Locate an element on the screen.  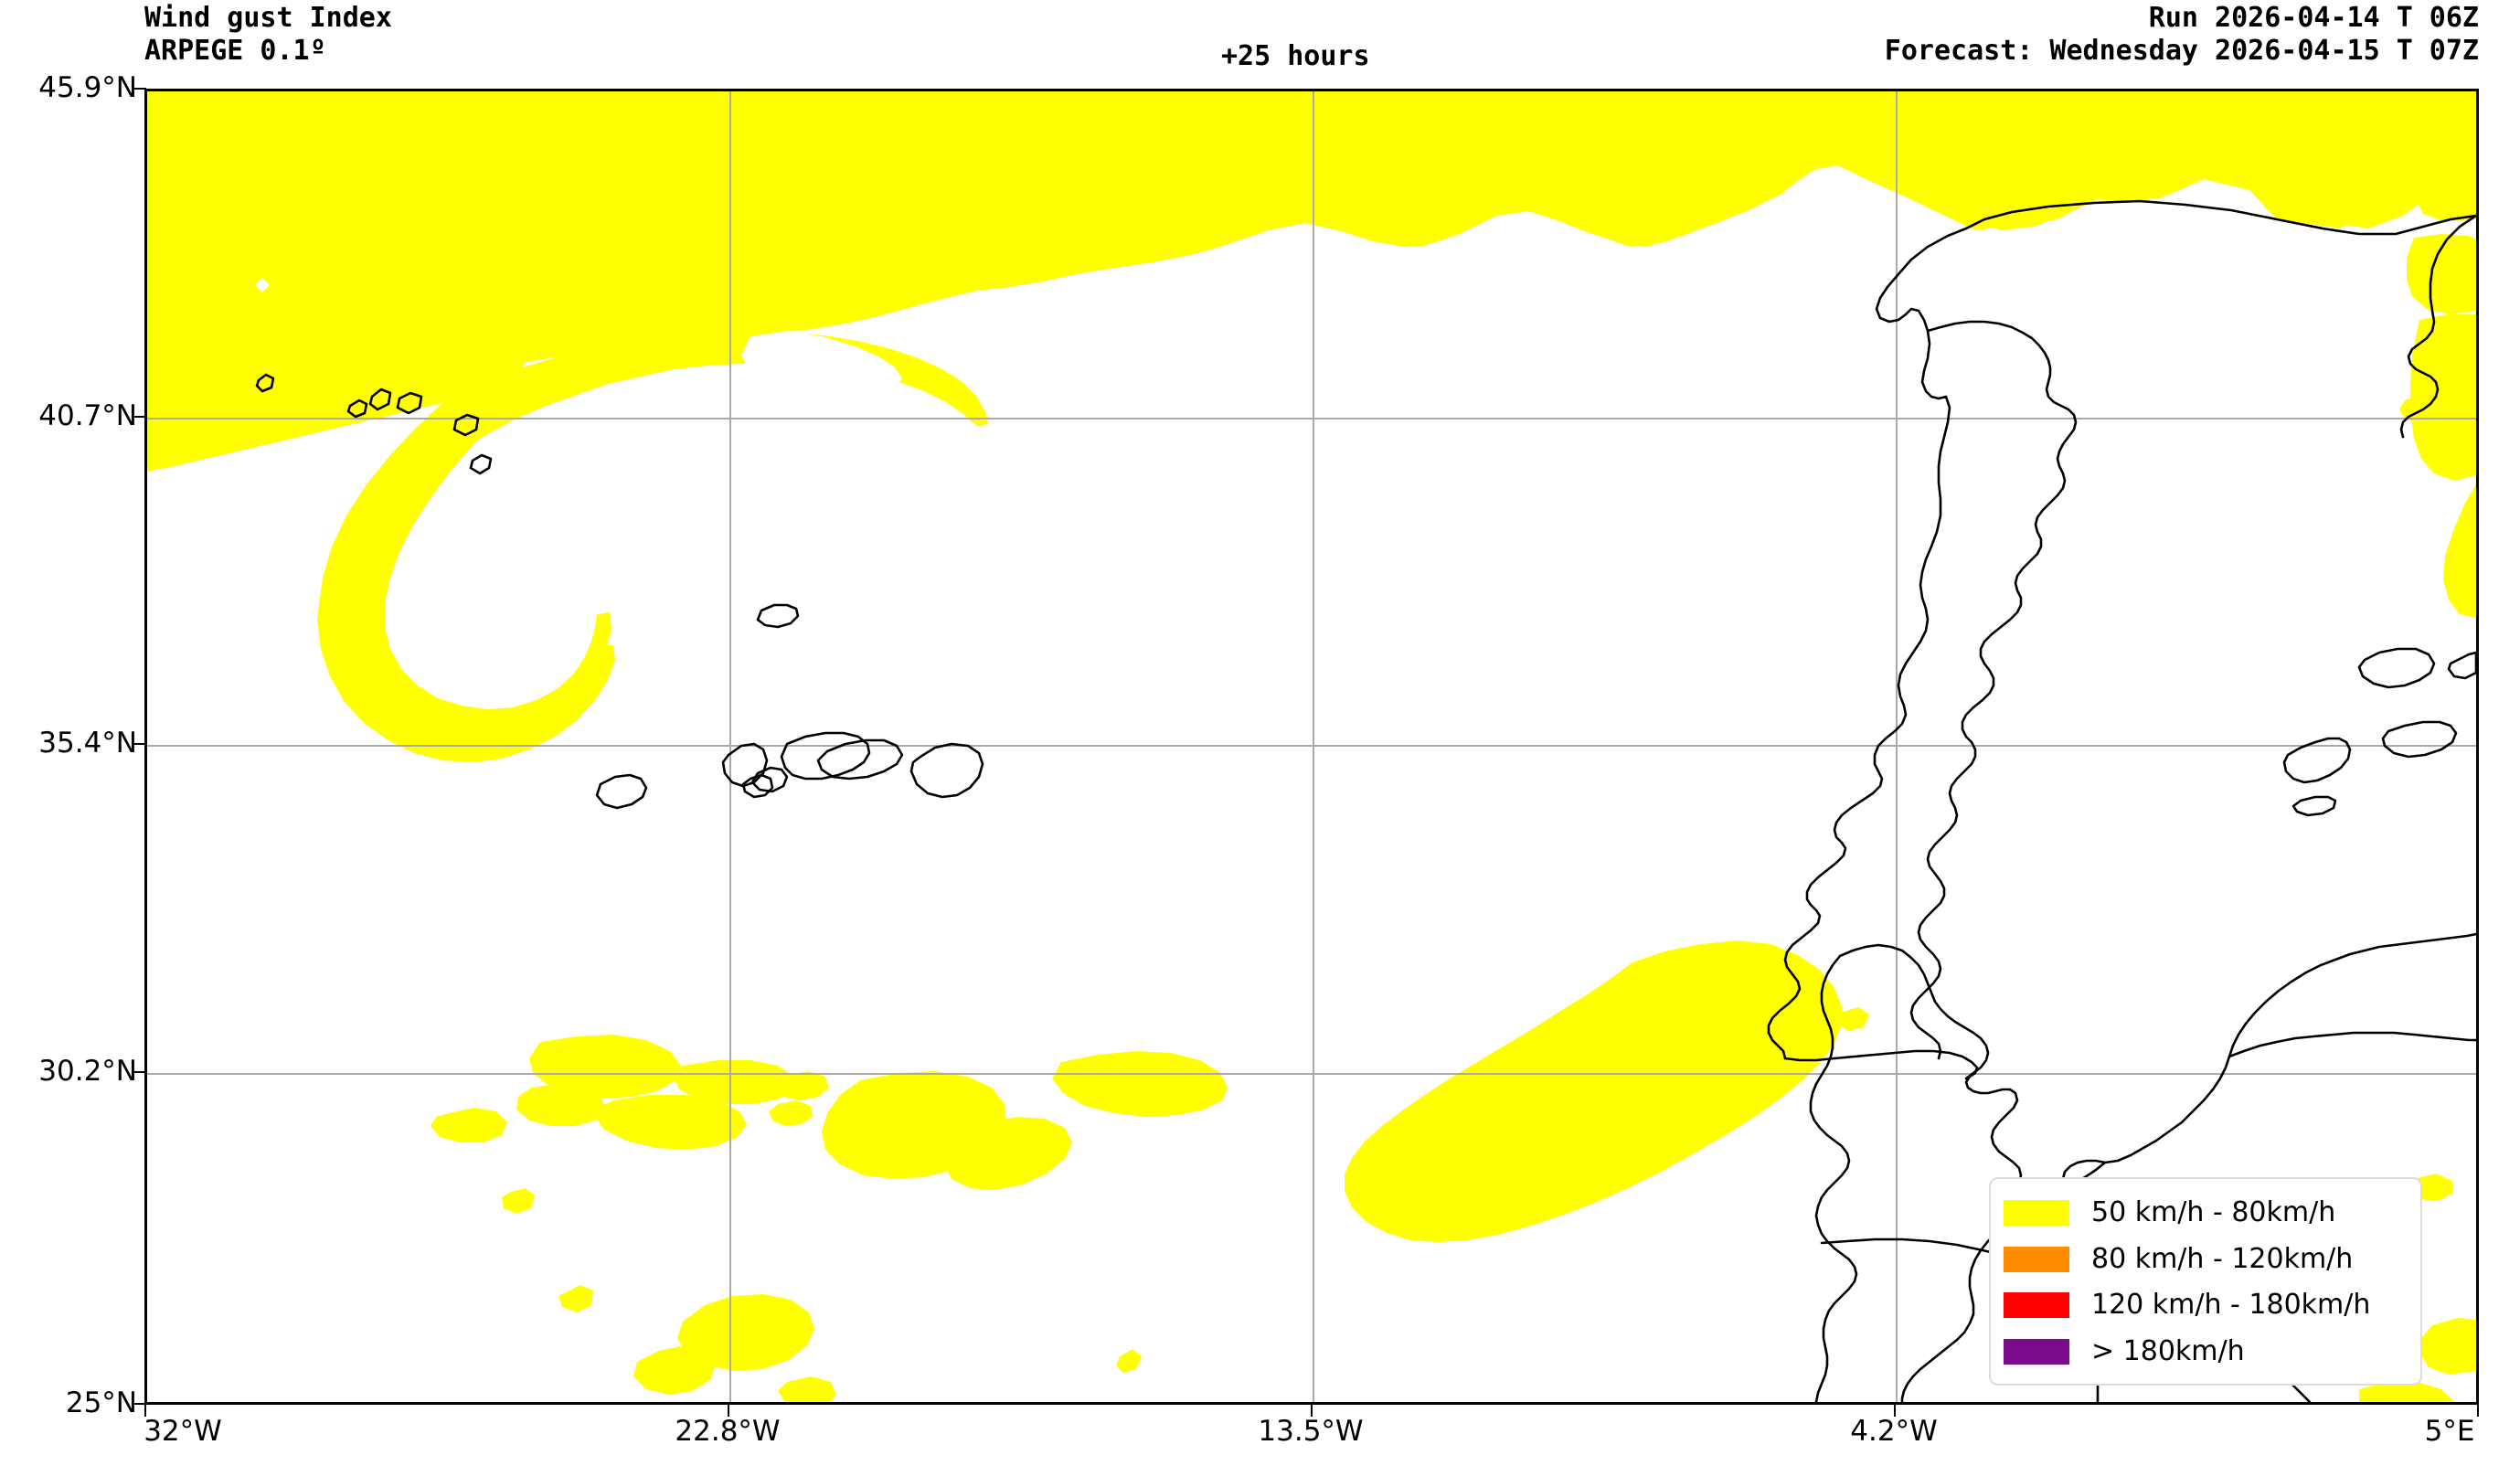
legend-swatch-purple is located at coordinates (2036, 1351).